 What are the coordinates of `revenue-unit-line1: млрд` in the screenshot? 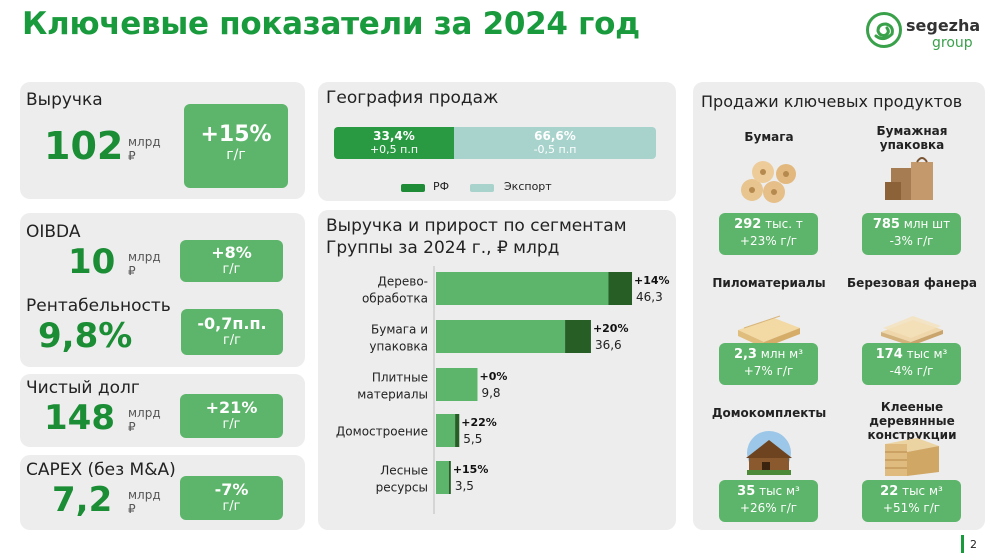 It's located at (144, 142).